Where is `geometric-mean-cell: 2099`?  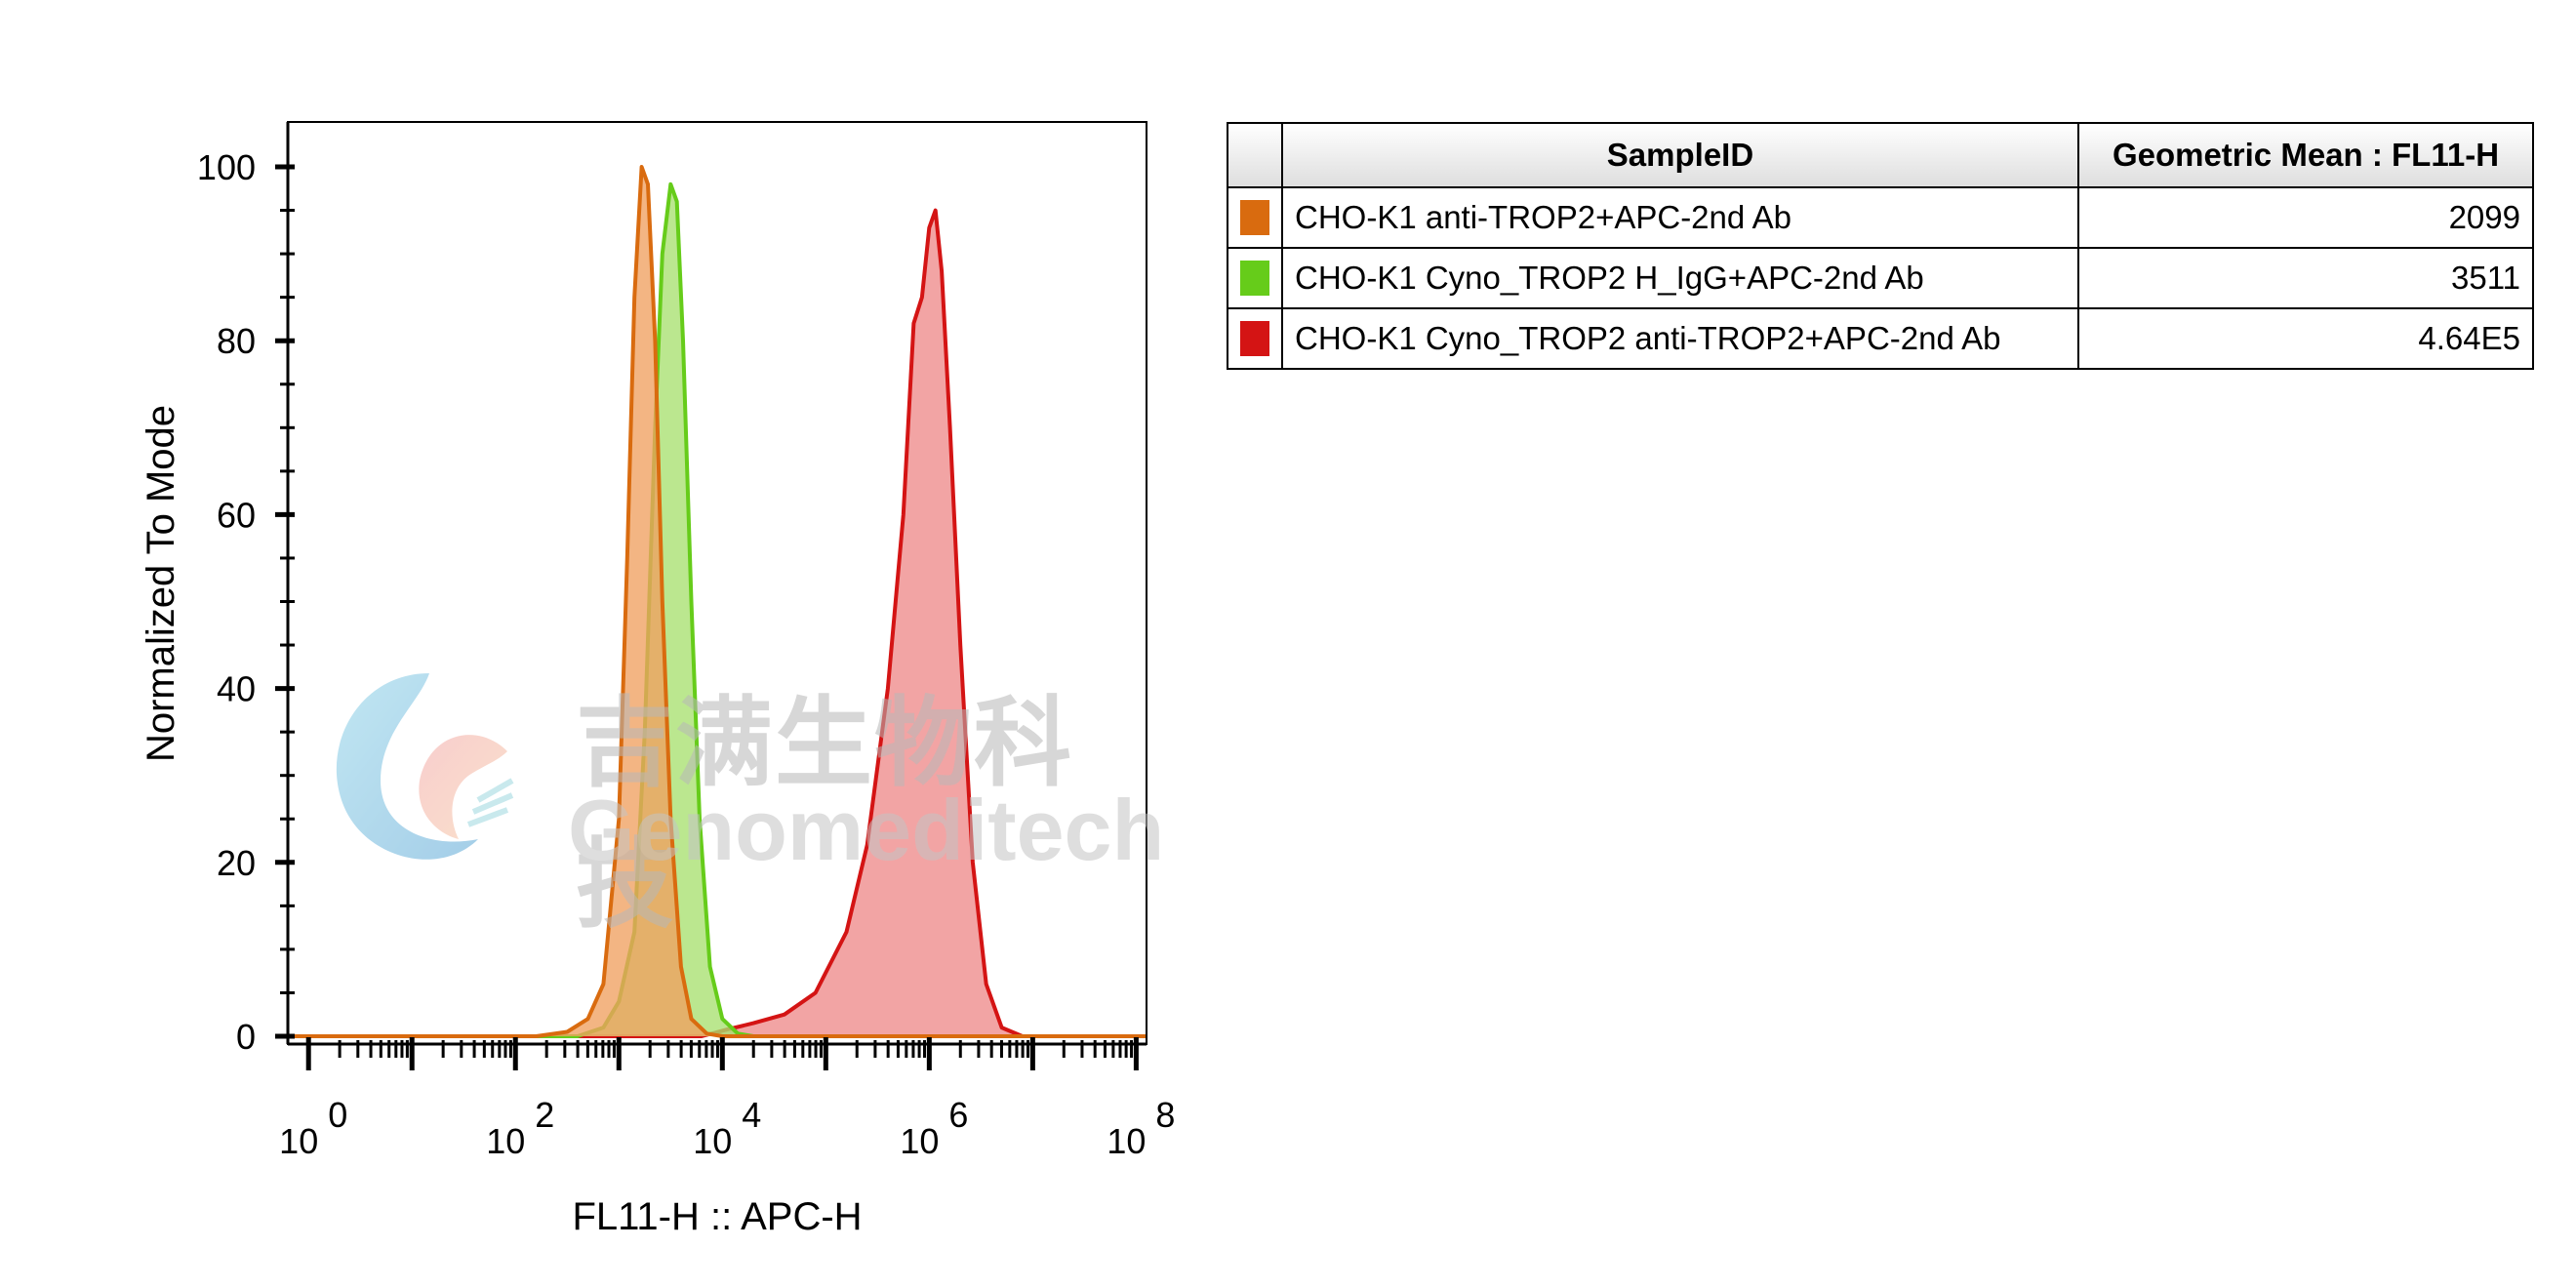
geometric-mean-cell: 2099 is located at coordinates (2305, 217).